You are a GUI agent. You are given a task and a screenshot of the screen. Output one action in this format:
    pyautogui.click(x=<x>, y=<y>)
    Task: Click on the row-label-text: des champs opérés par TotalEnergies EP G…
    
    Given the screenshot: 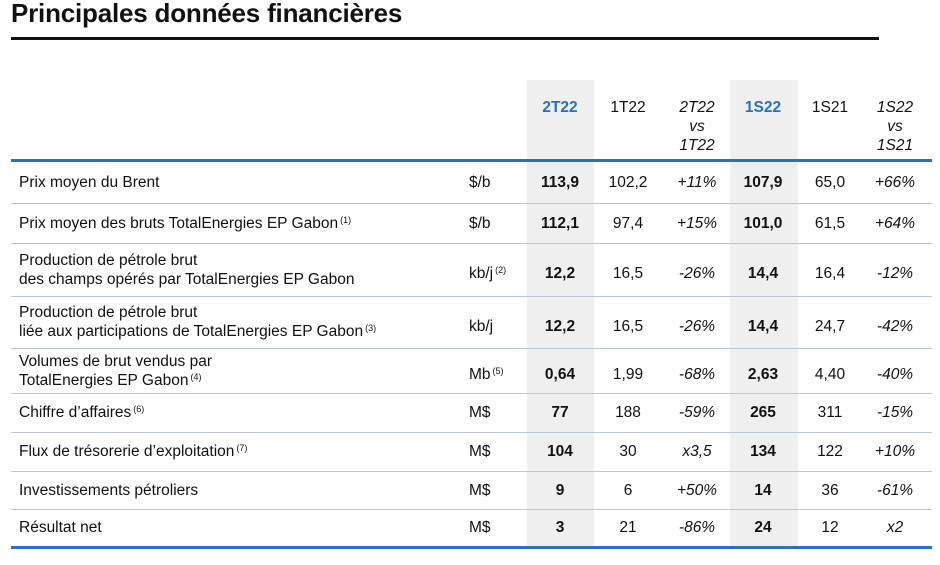 What is the action you would take?
    pyautogui.click(x=187, y=279)
    